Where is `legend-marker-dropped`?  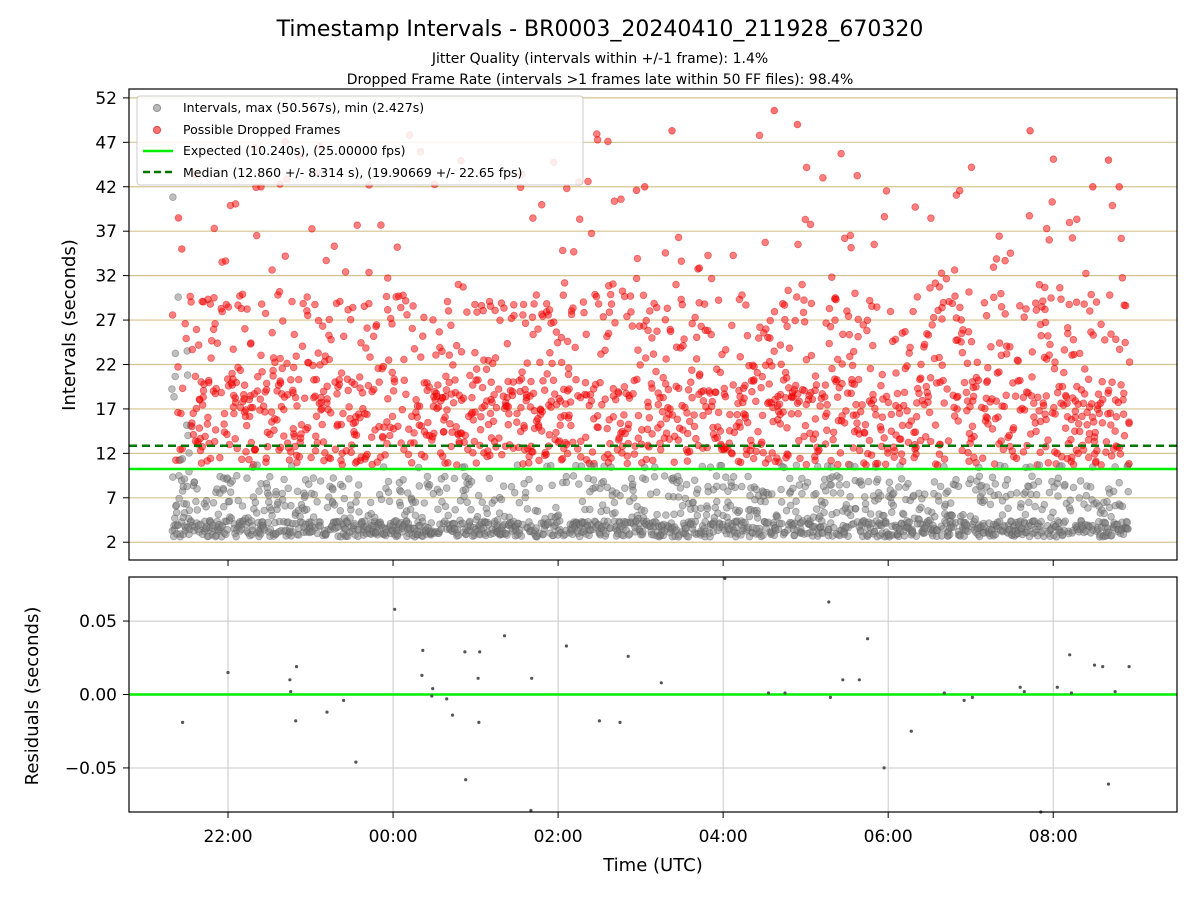
legend-marker-dropped is located at coordinates (157, 130).